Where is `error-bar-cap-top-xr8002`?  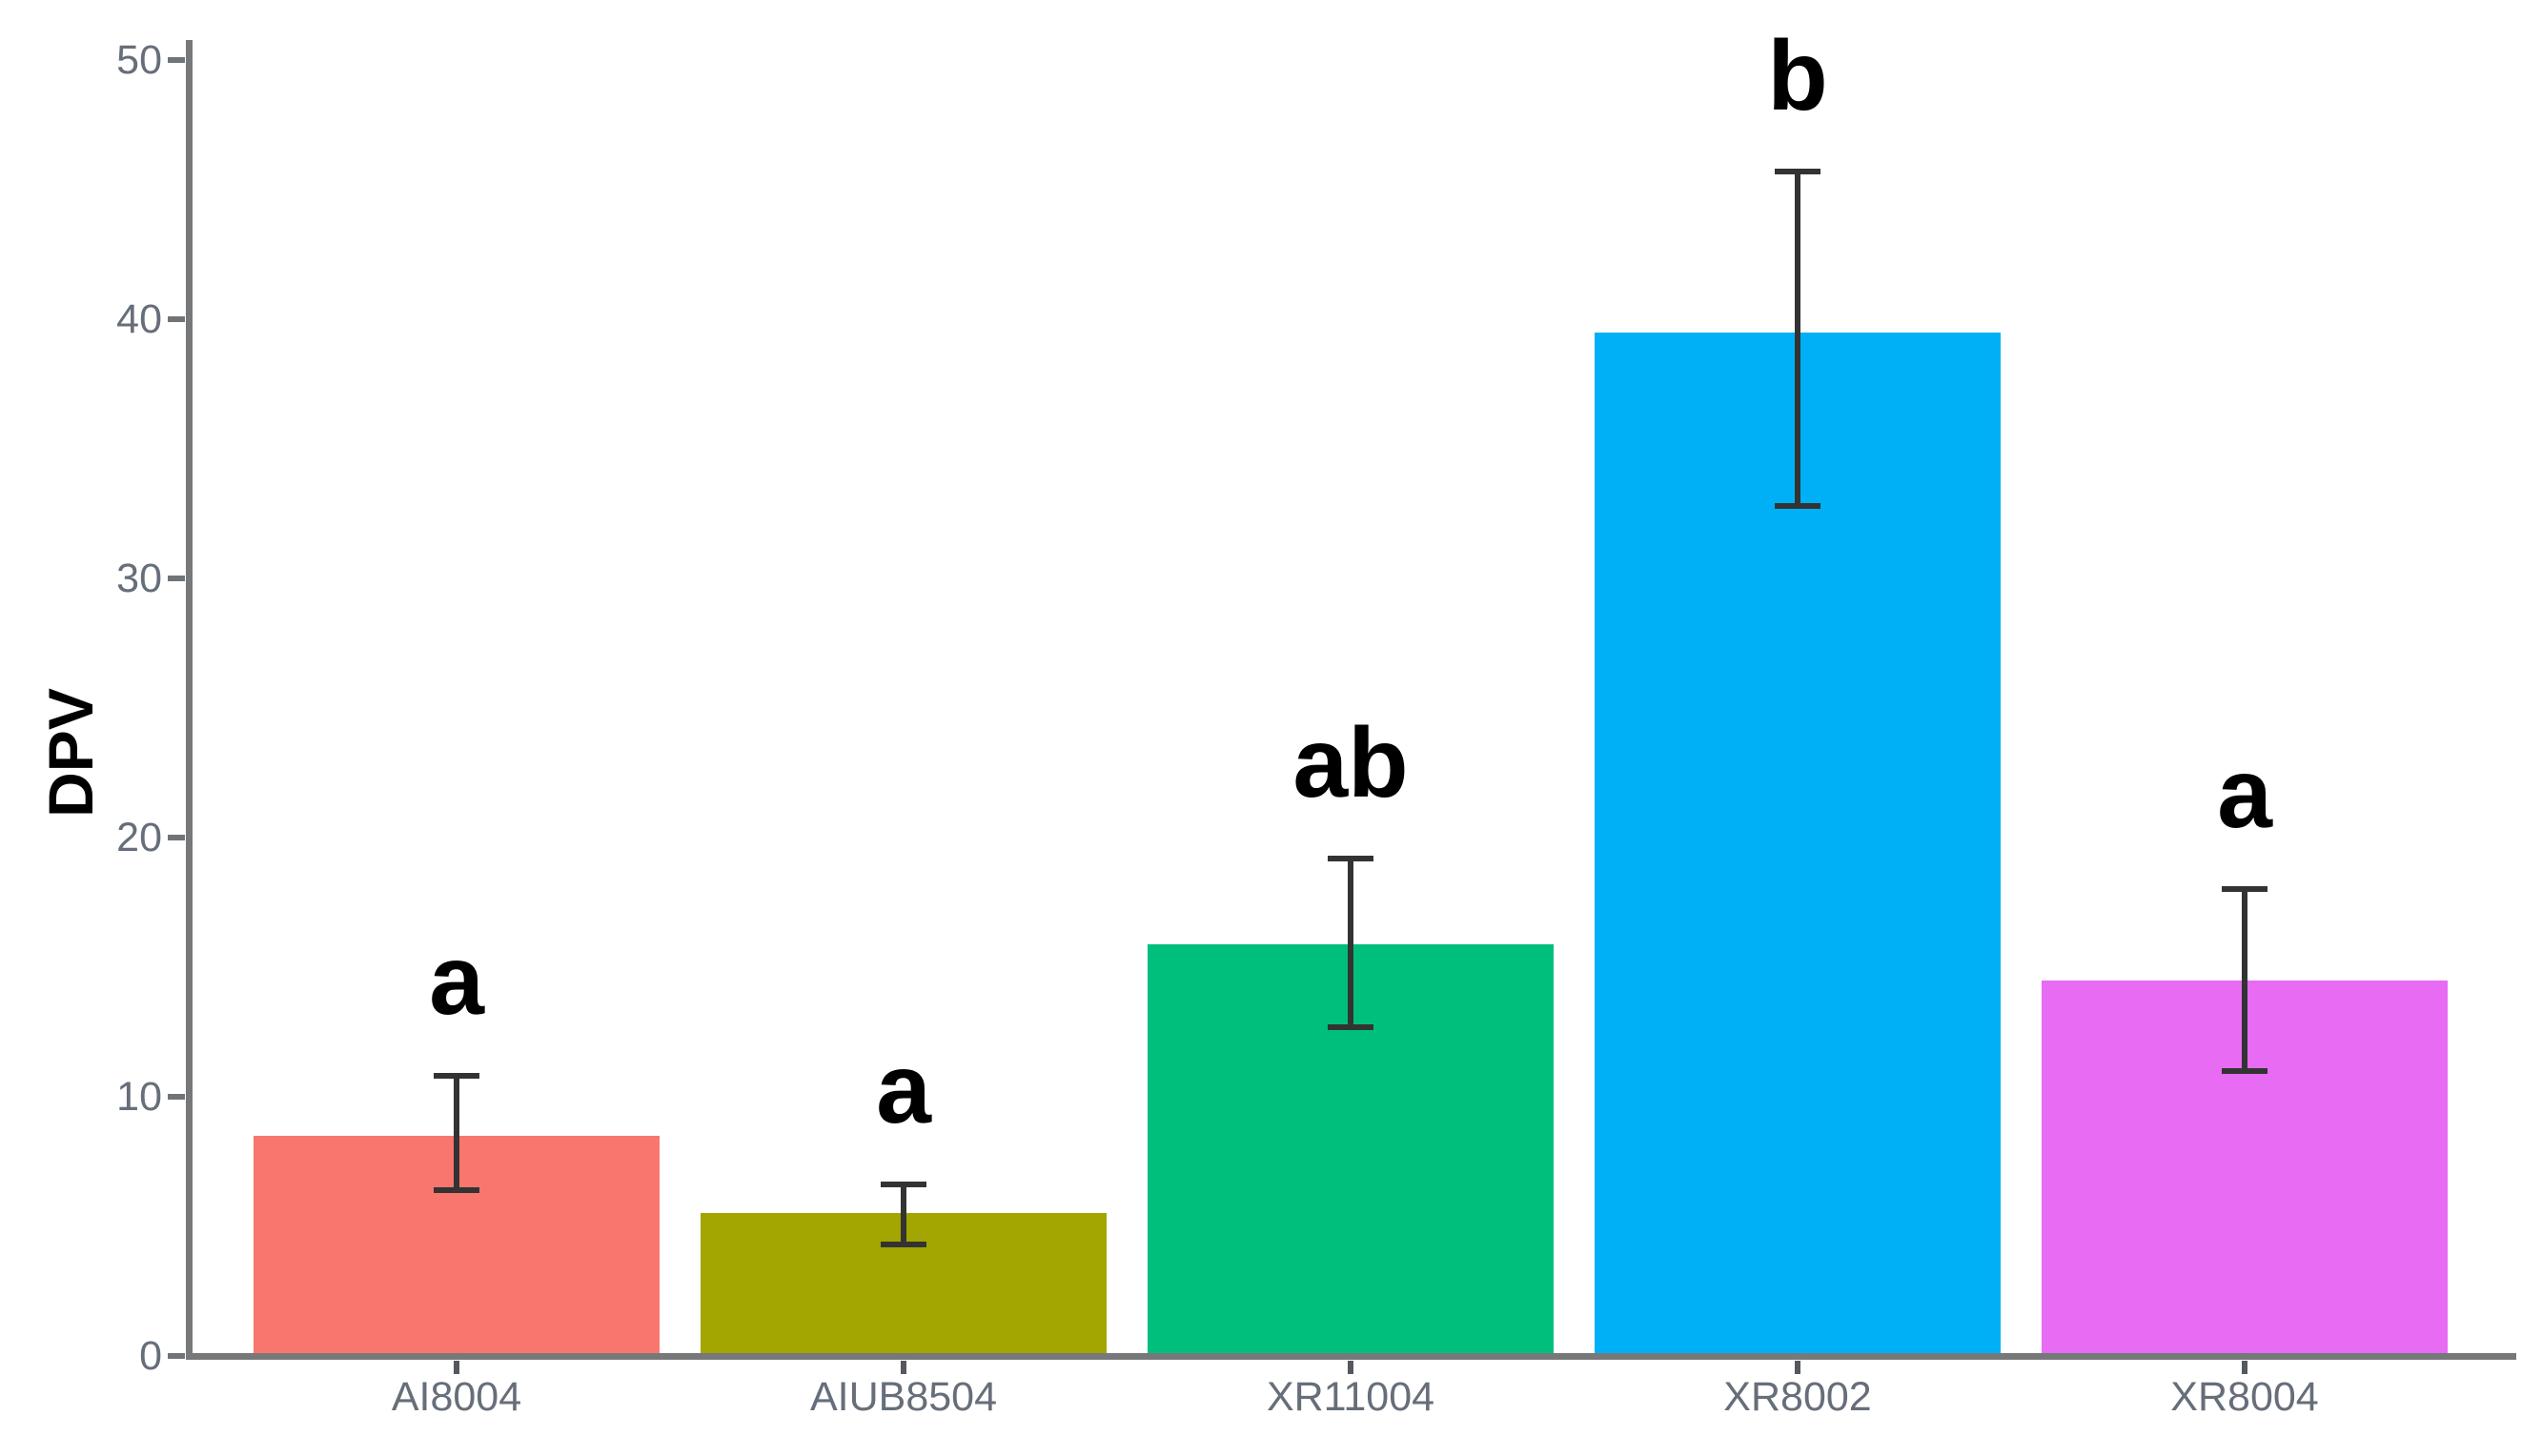
error-bar-cap-top-xr8002 is located at coordinates (1797, 171).